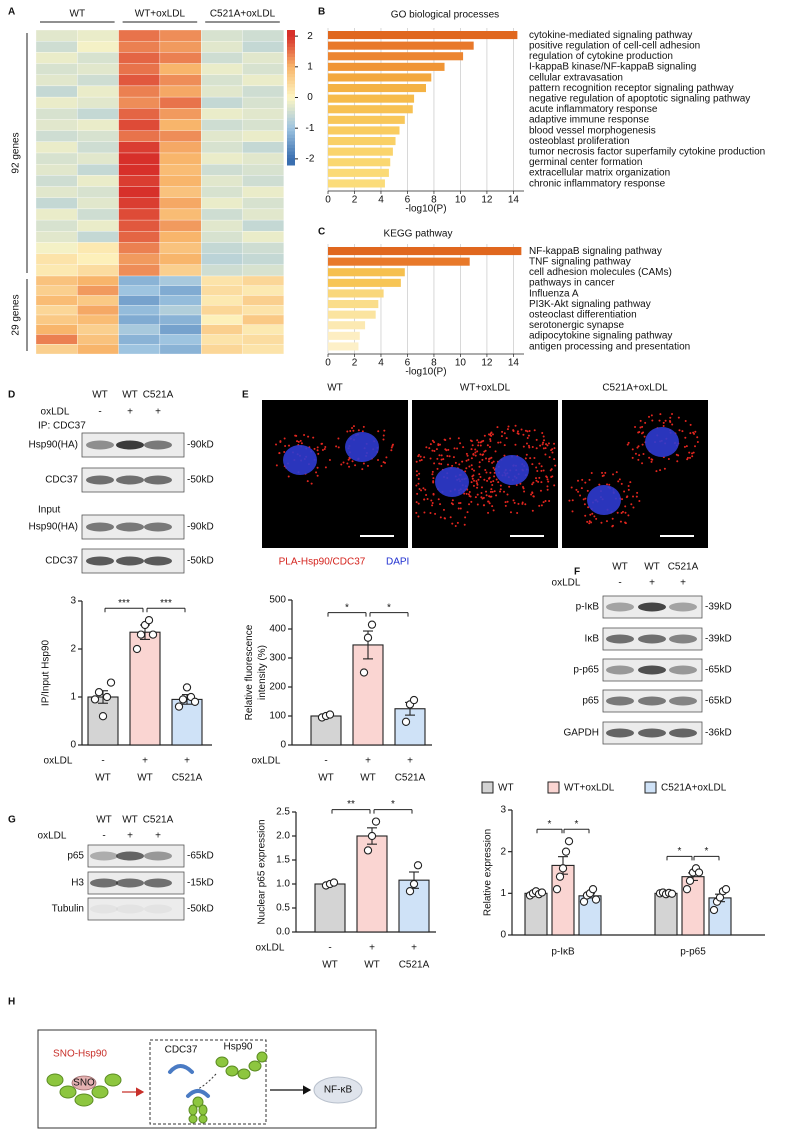  I want to click on x-tick-label: 10, so click(461, 200).